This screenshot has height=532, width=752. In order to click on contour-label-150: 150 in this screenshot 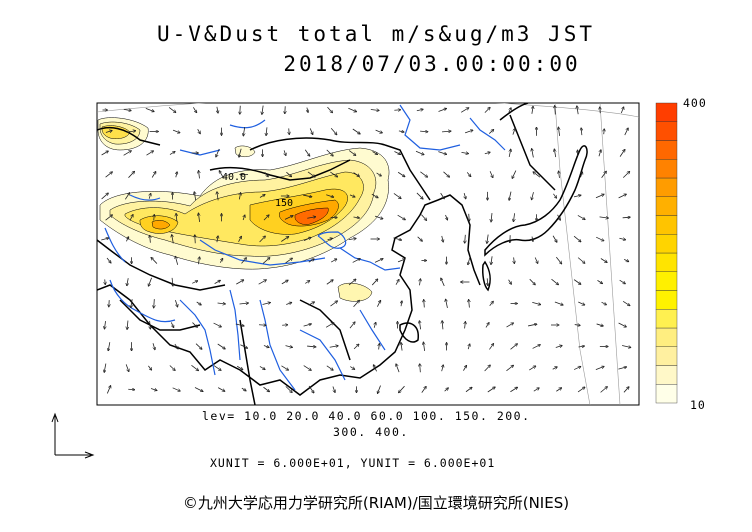, I will do `click(284, 203)`.